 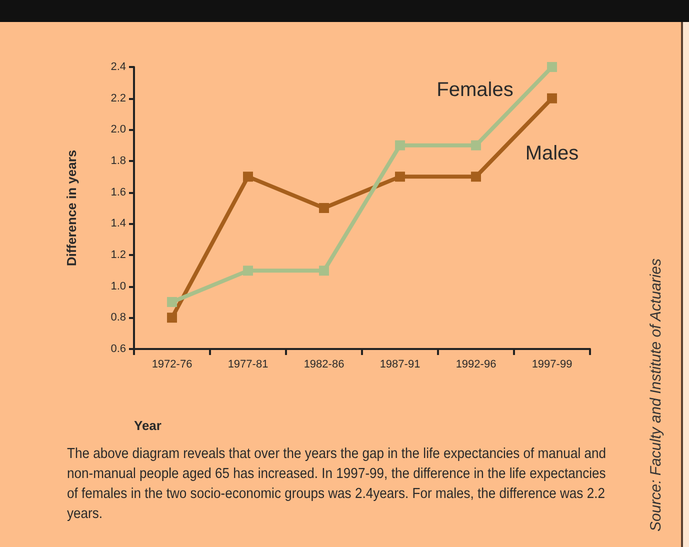 I want to click on series-label: Males, so click(x=552, y=153).